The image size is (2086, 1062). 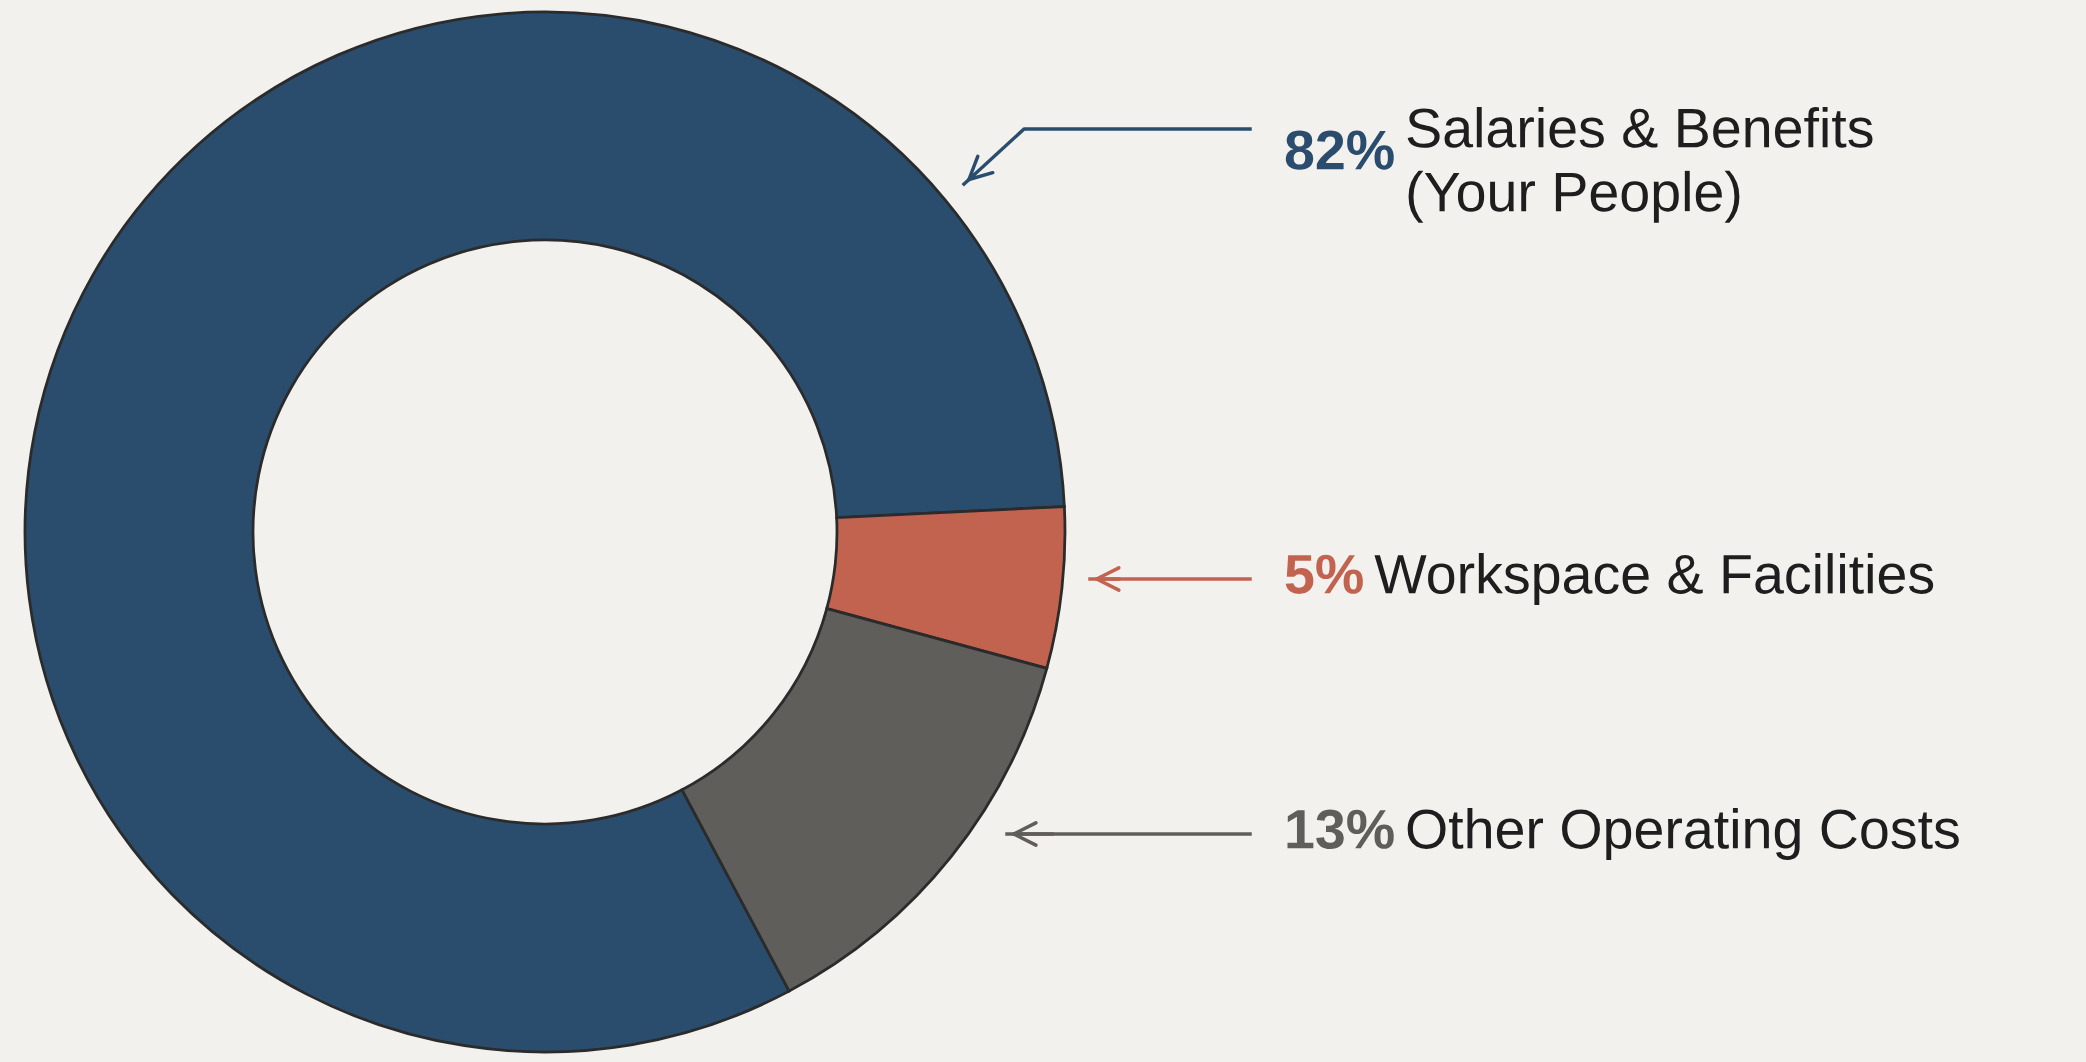 I want to click on data-label: 13%, so click(x=1340, y=829).